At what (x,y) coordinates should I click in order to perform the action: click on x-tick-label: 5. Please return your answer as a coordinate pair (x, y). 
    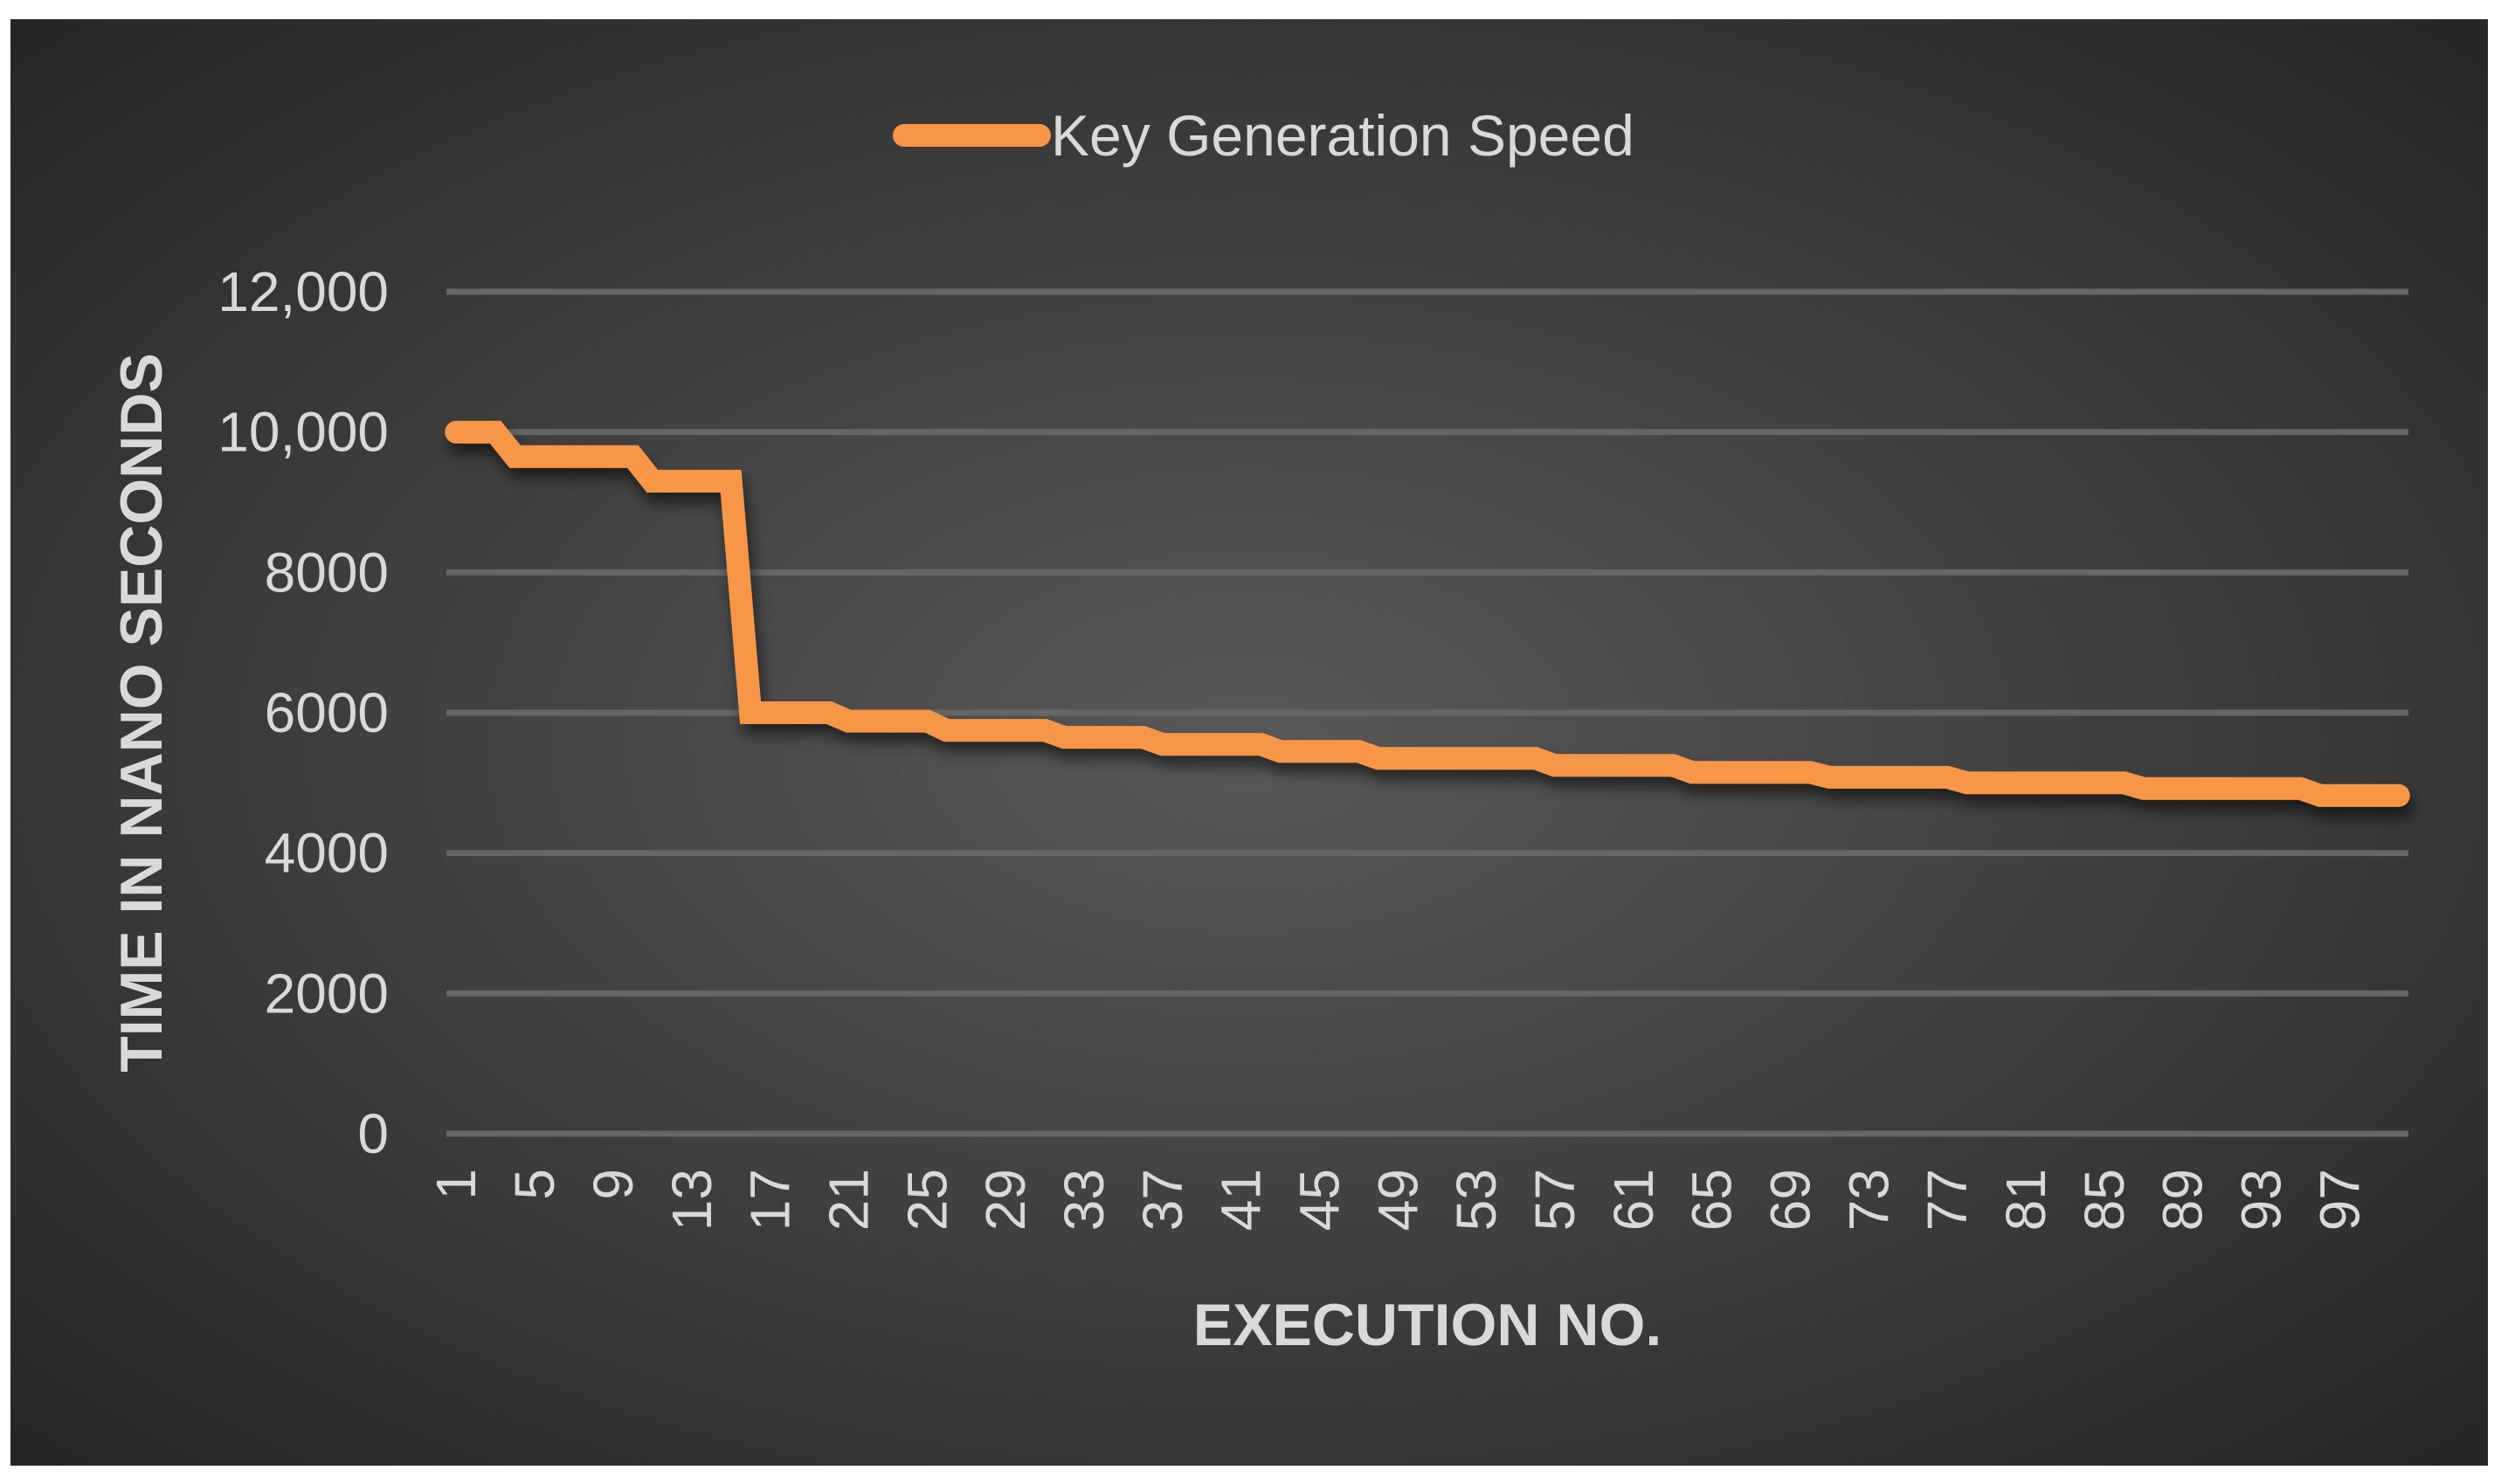
    Looking at the image, I should click on (534, 1184).